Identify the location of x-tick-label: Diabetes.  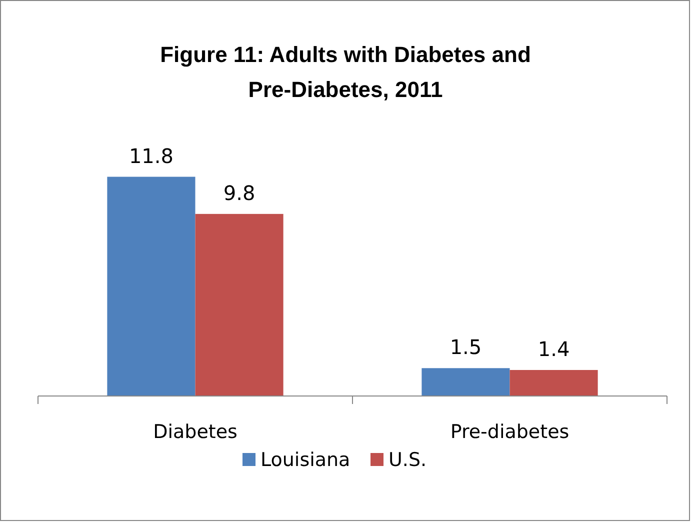
(195, 432).